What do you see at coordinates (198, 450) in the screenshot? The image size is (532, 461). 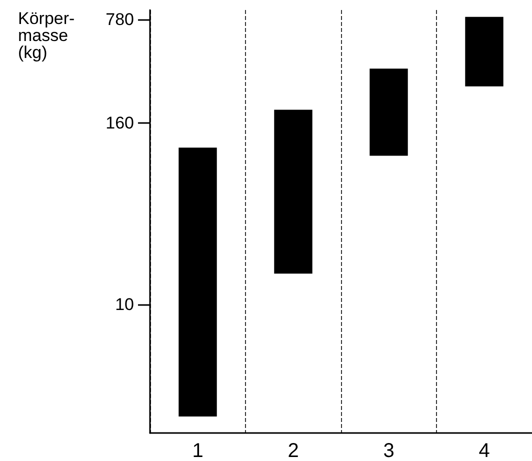 I see `x-tick-label: 1` at bounding box center [198, 450].